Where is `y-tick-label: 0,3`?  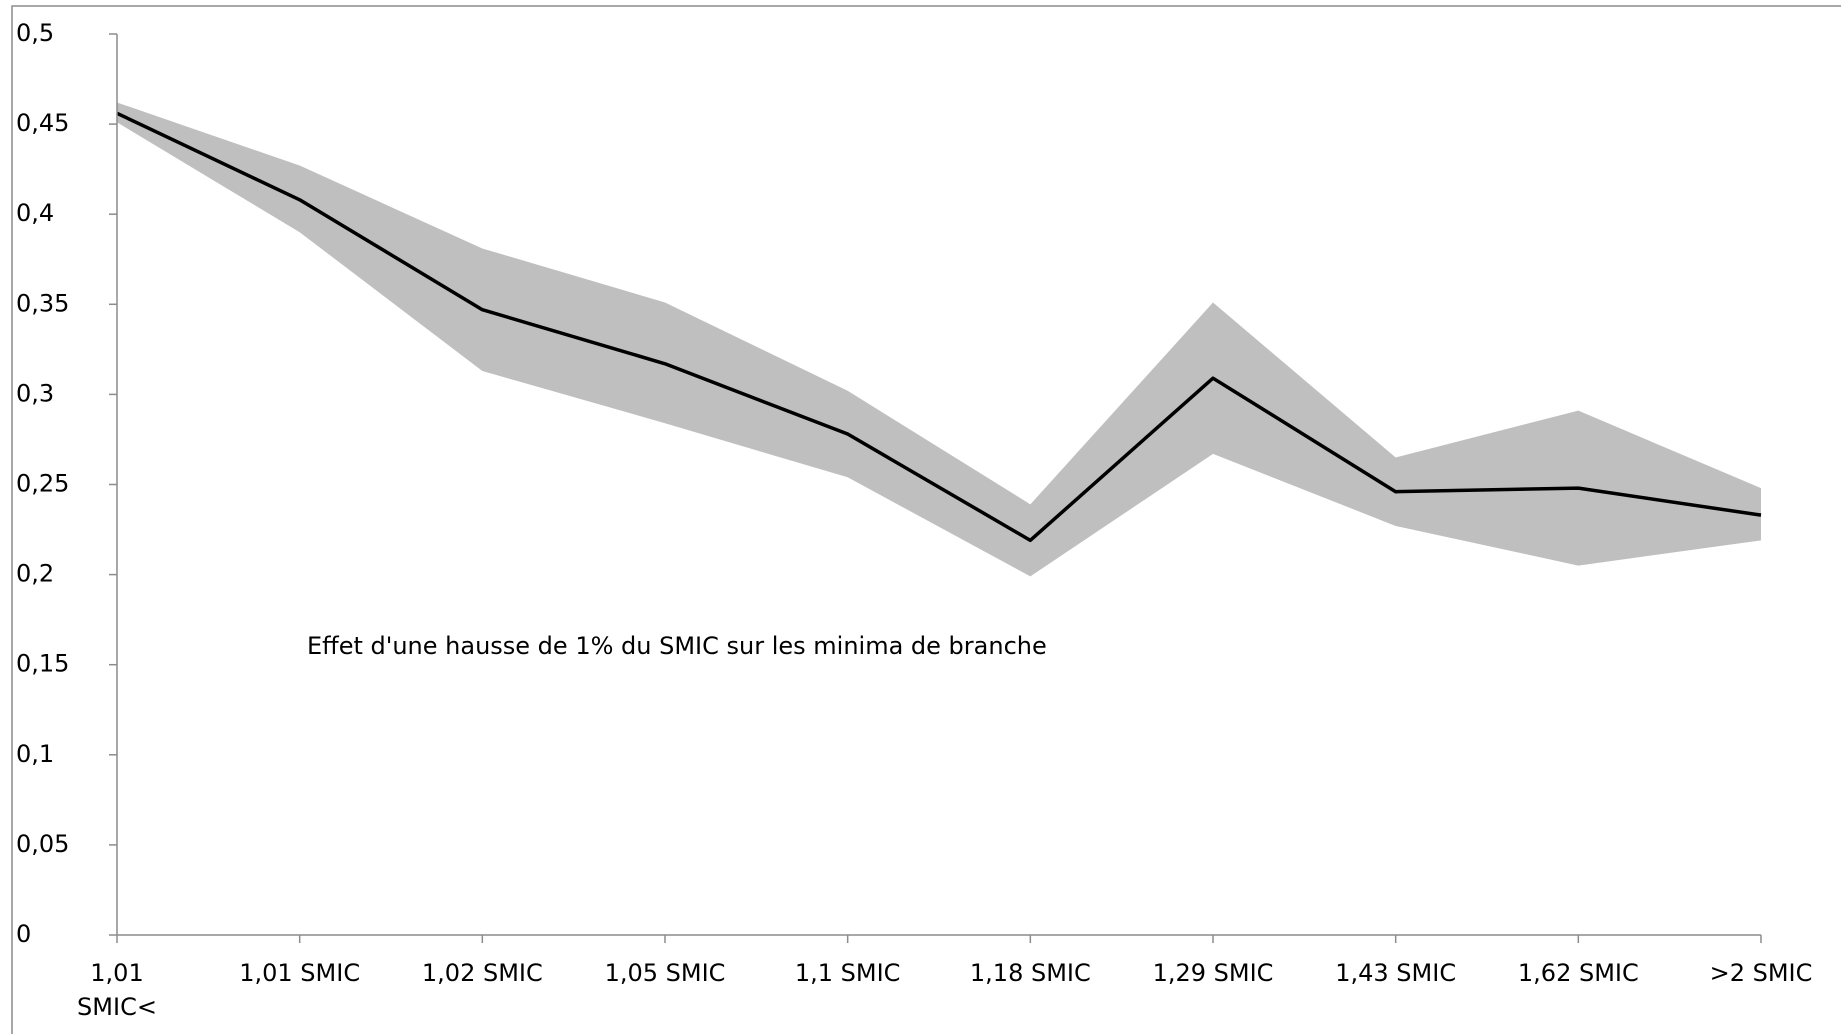 y-tick-label: 0,3 is located at coordinates (35, 393).